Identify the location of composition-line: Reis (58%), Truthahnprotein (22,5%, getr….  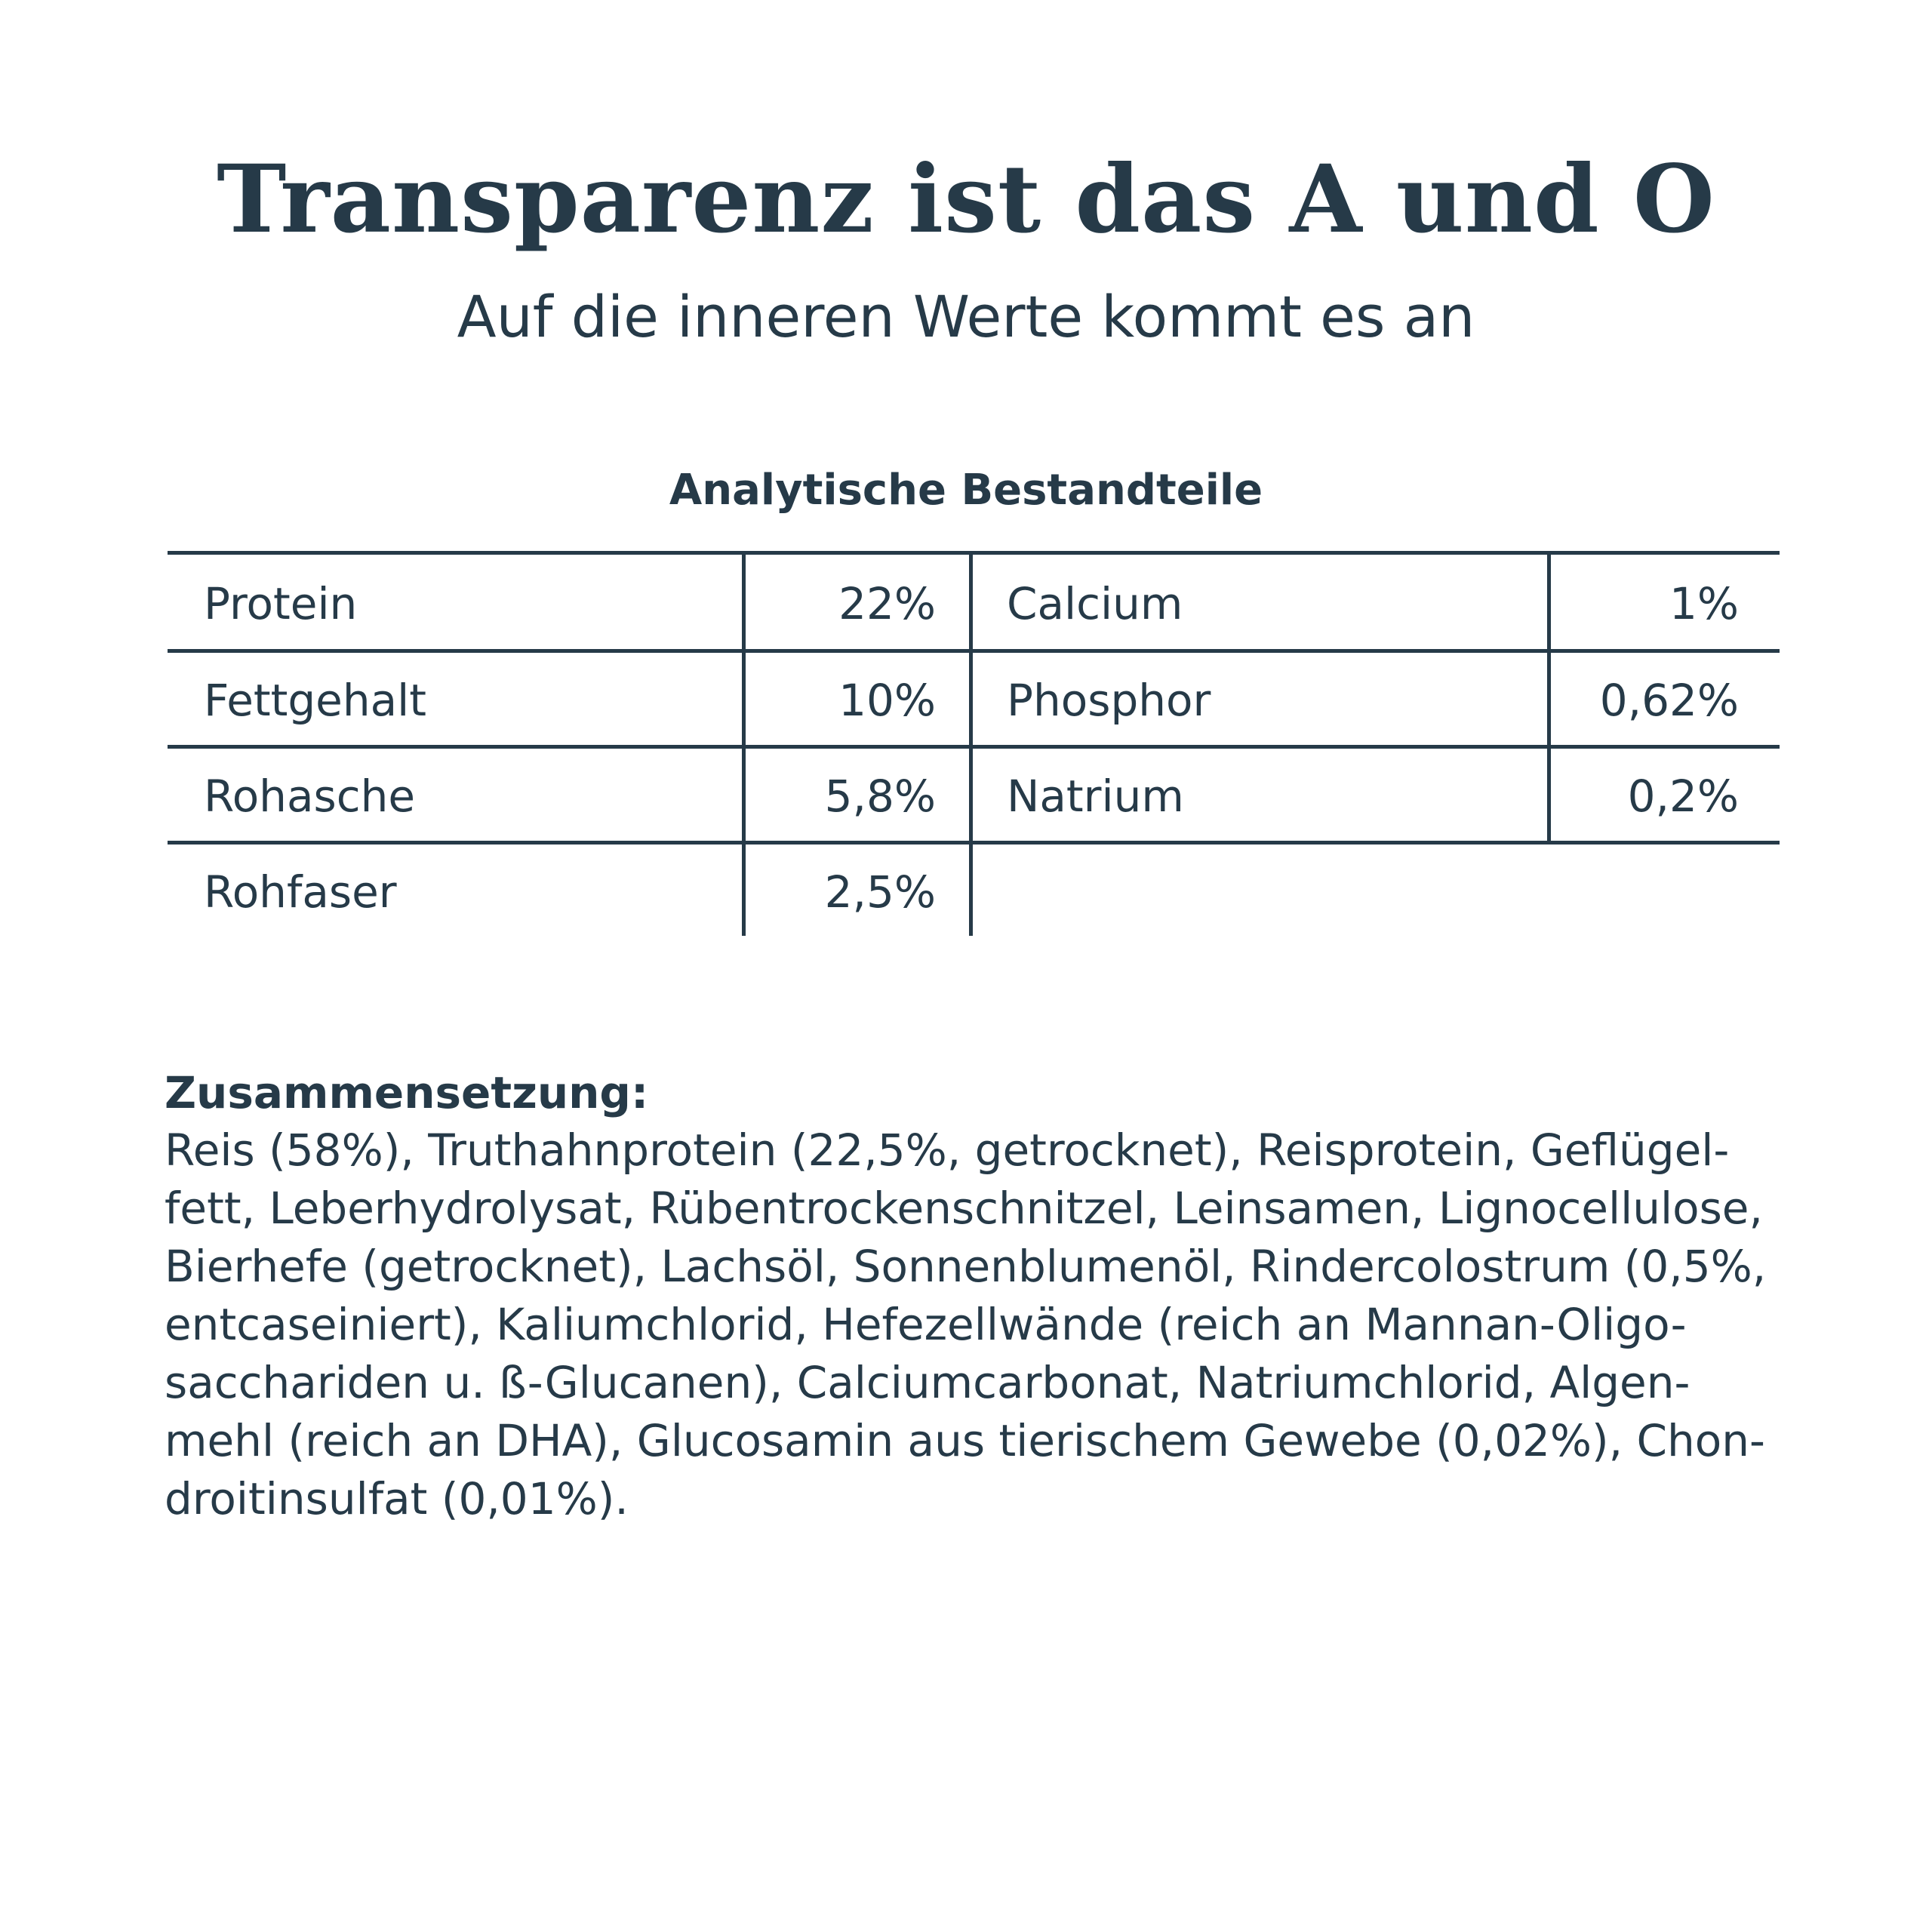
(947, 1150).